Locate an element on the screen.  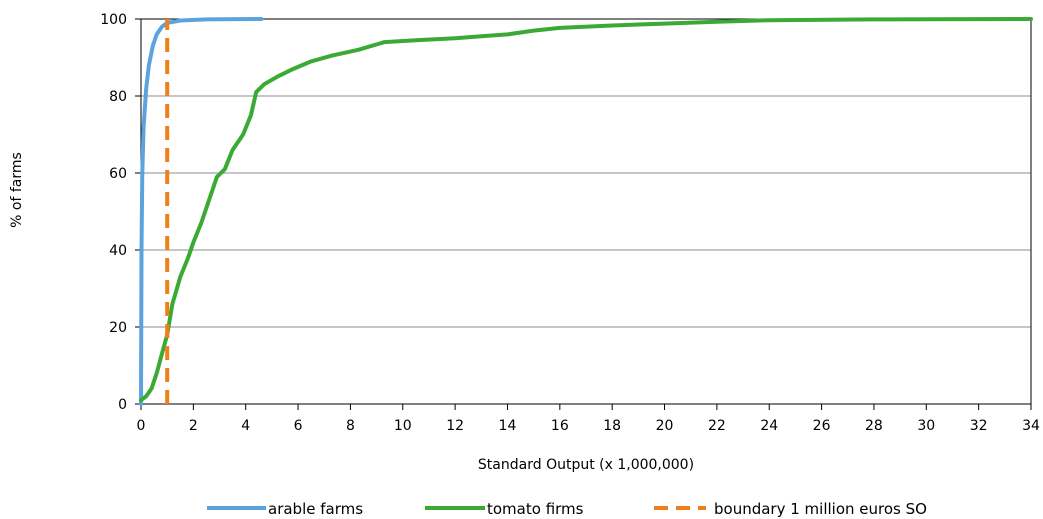
y-tick-label: 0 is located at coordinates (122, 405).